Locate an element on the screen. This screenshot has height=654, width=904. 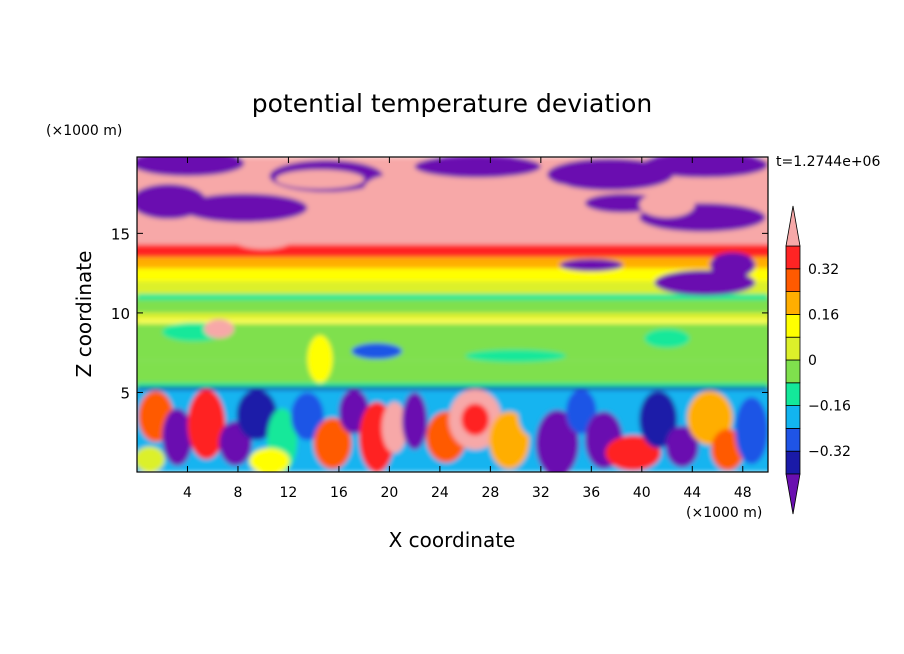
colorbar-label: −0.16 is located at coordinates (829, 407).